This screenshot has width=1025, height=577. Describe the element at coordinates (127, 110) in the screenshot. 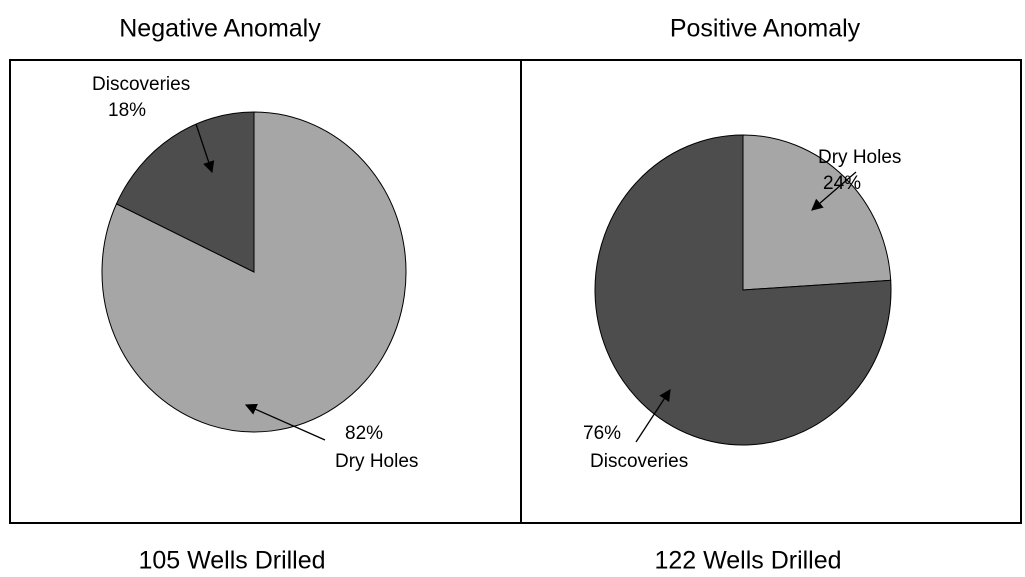

I see `slice-value-label: 18%` at that location.